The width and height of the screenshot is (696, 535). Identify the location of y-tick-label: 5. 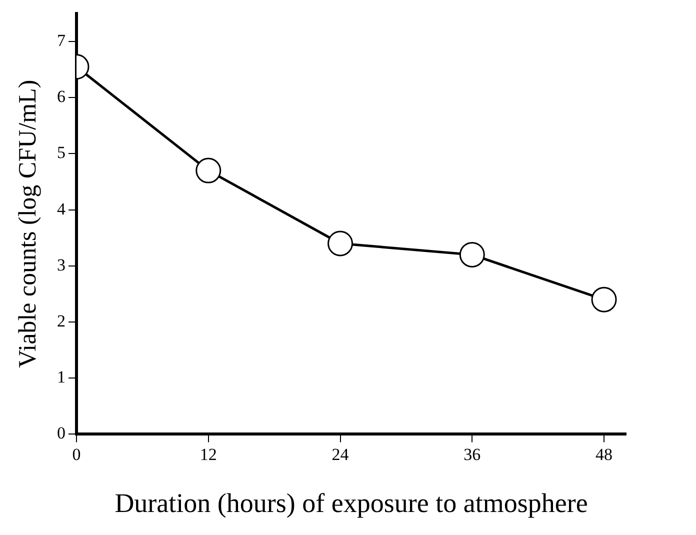
(61, 152).